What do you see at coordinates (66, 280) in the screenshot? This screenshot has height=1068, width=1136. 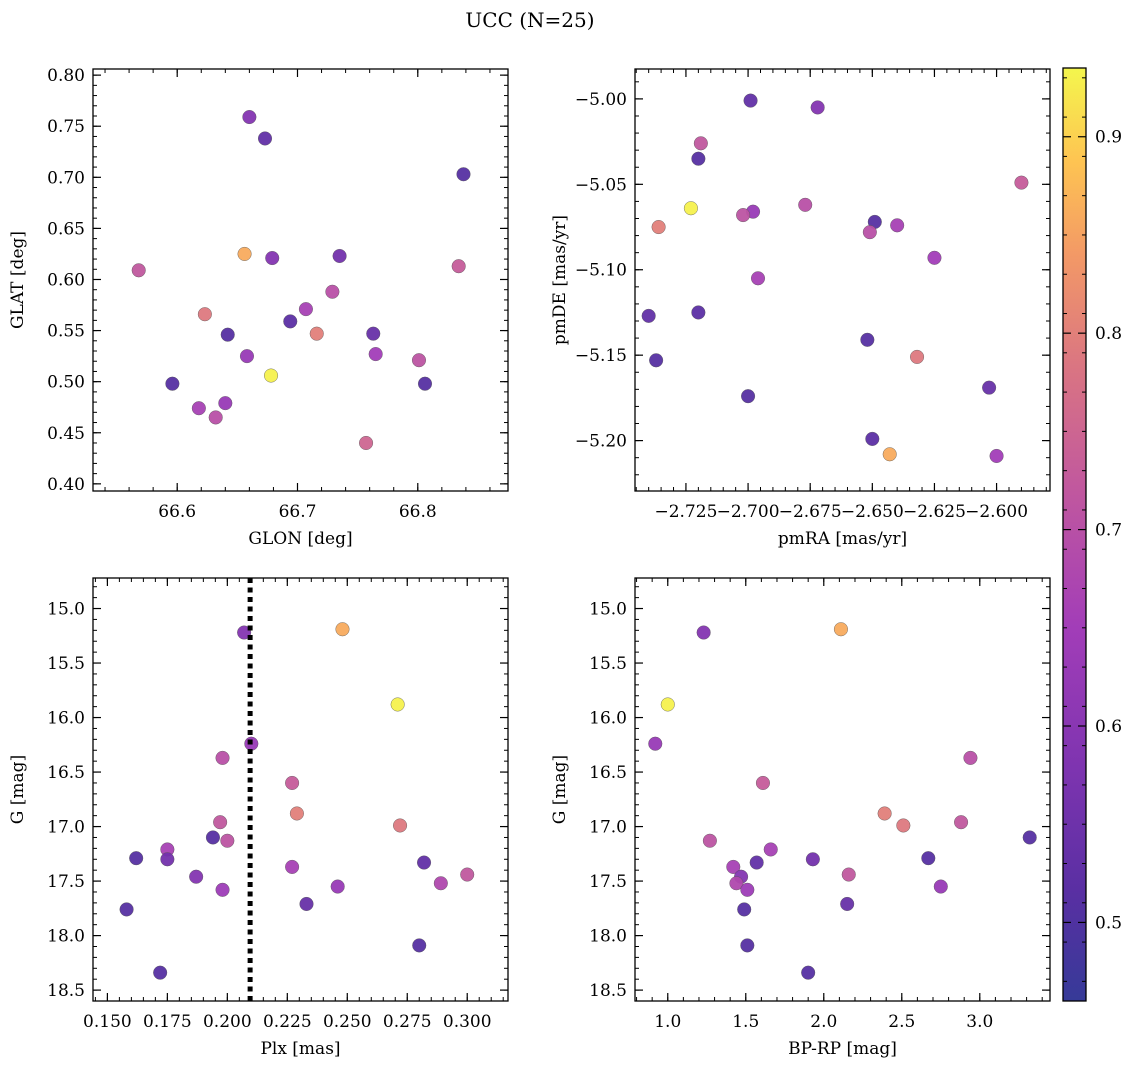 I see `y-tick-label: 0.60` at bounding box center [66, 280].